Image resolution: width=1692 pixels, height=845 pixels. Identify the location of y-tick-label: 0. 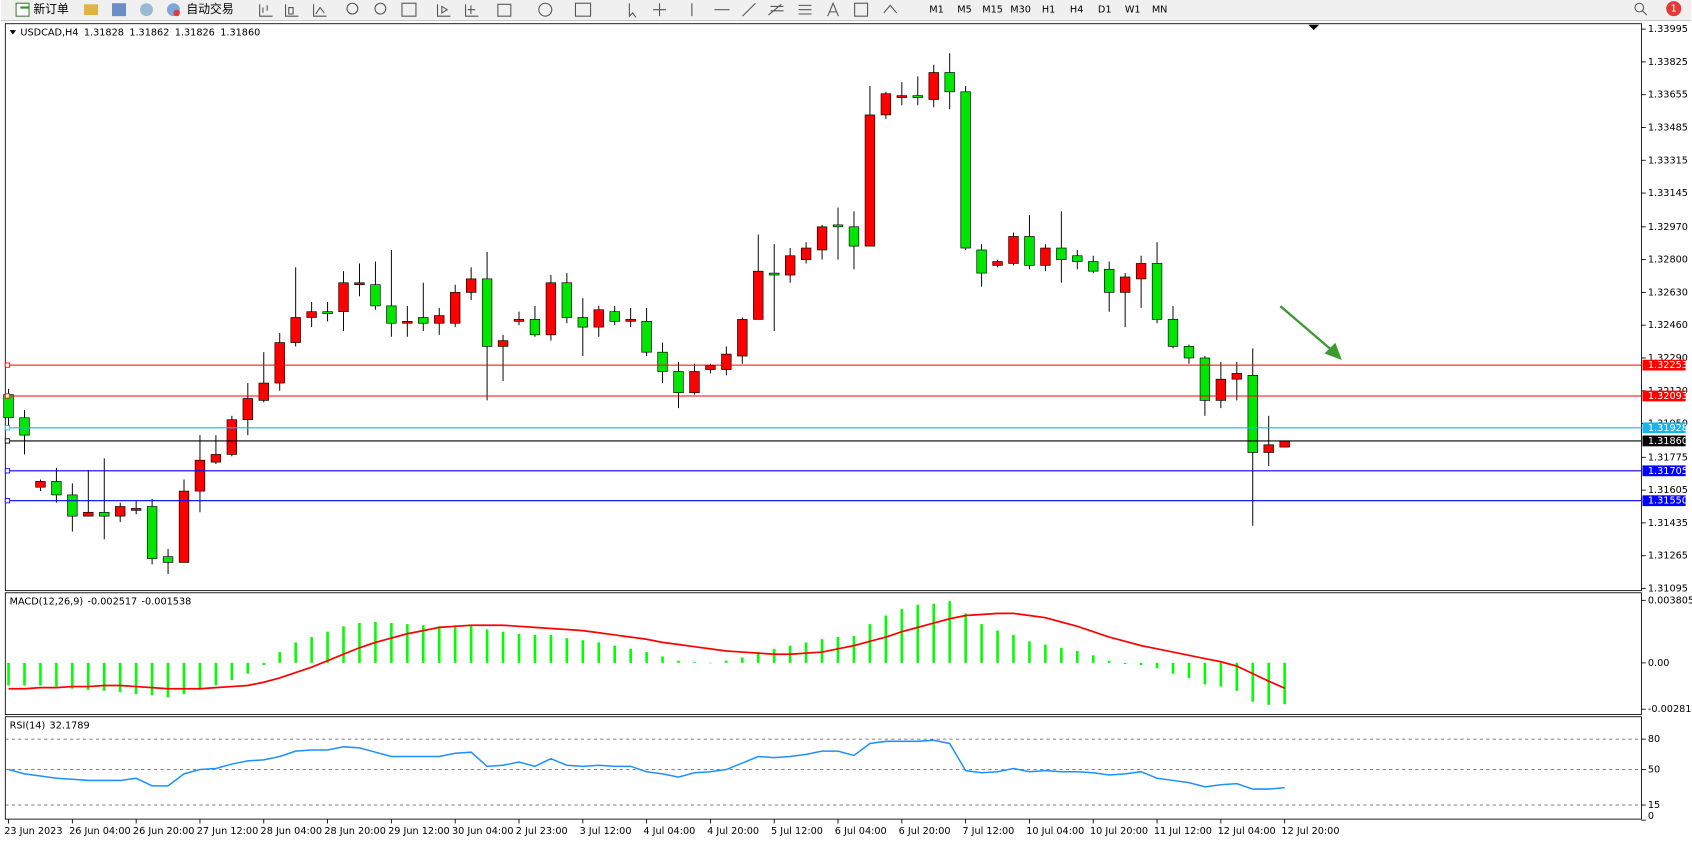
(1651, 816).